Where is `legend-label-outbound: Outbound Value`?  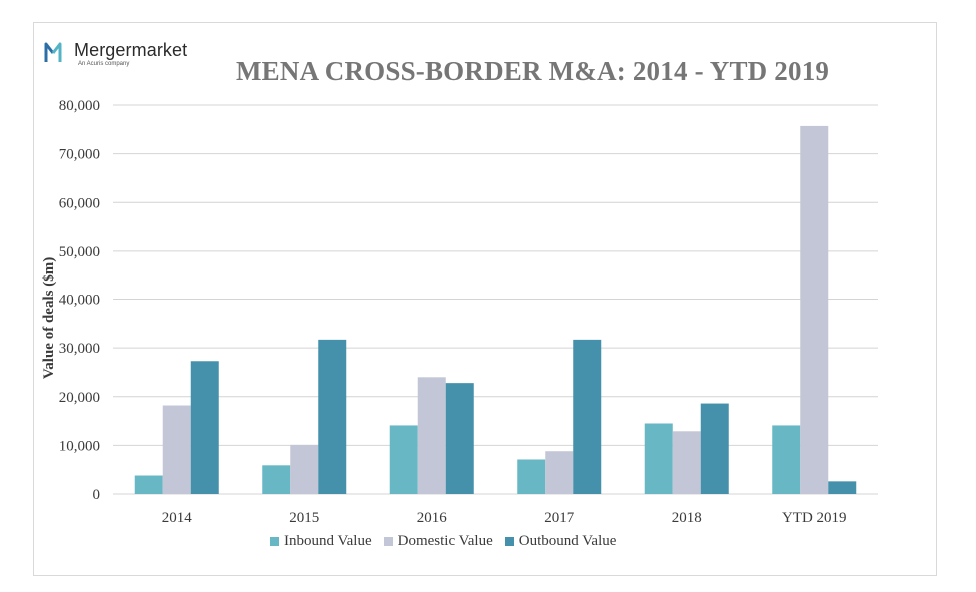 legend-label-outbound: Outbound Value is located at coordinates (567, 541).